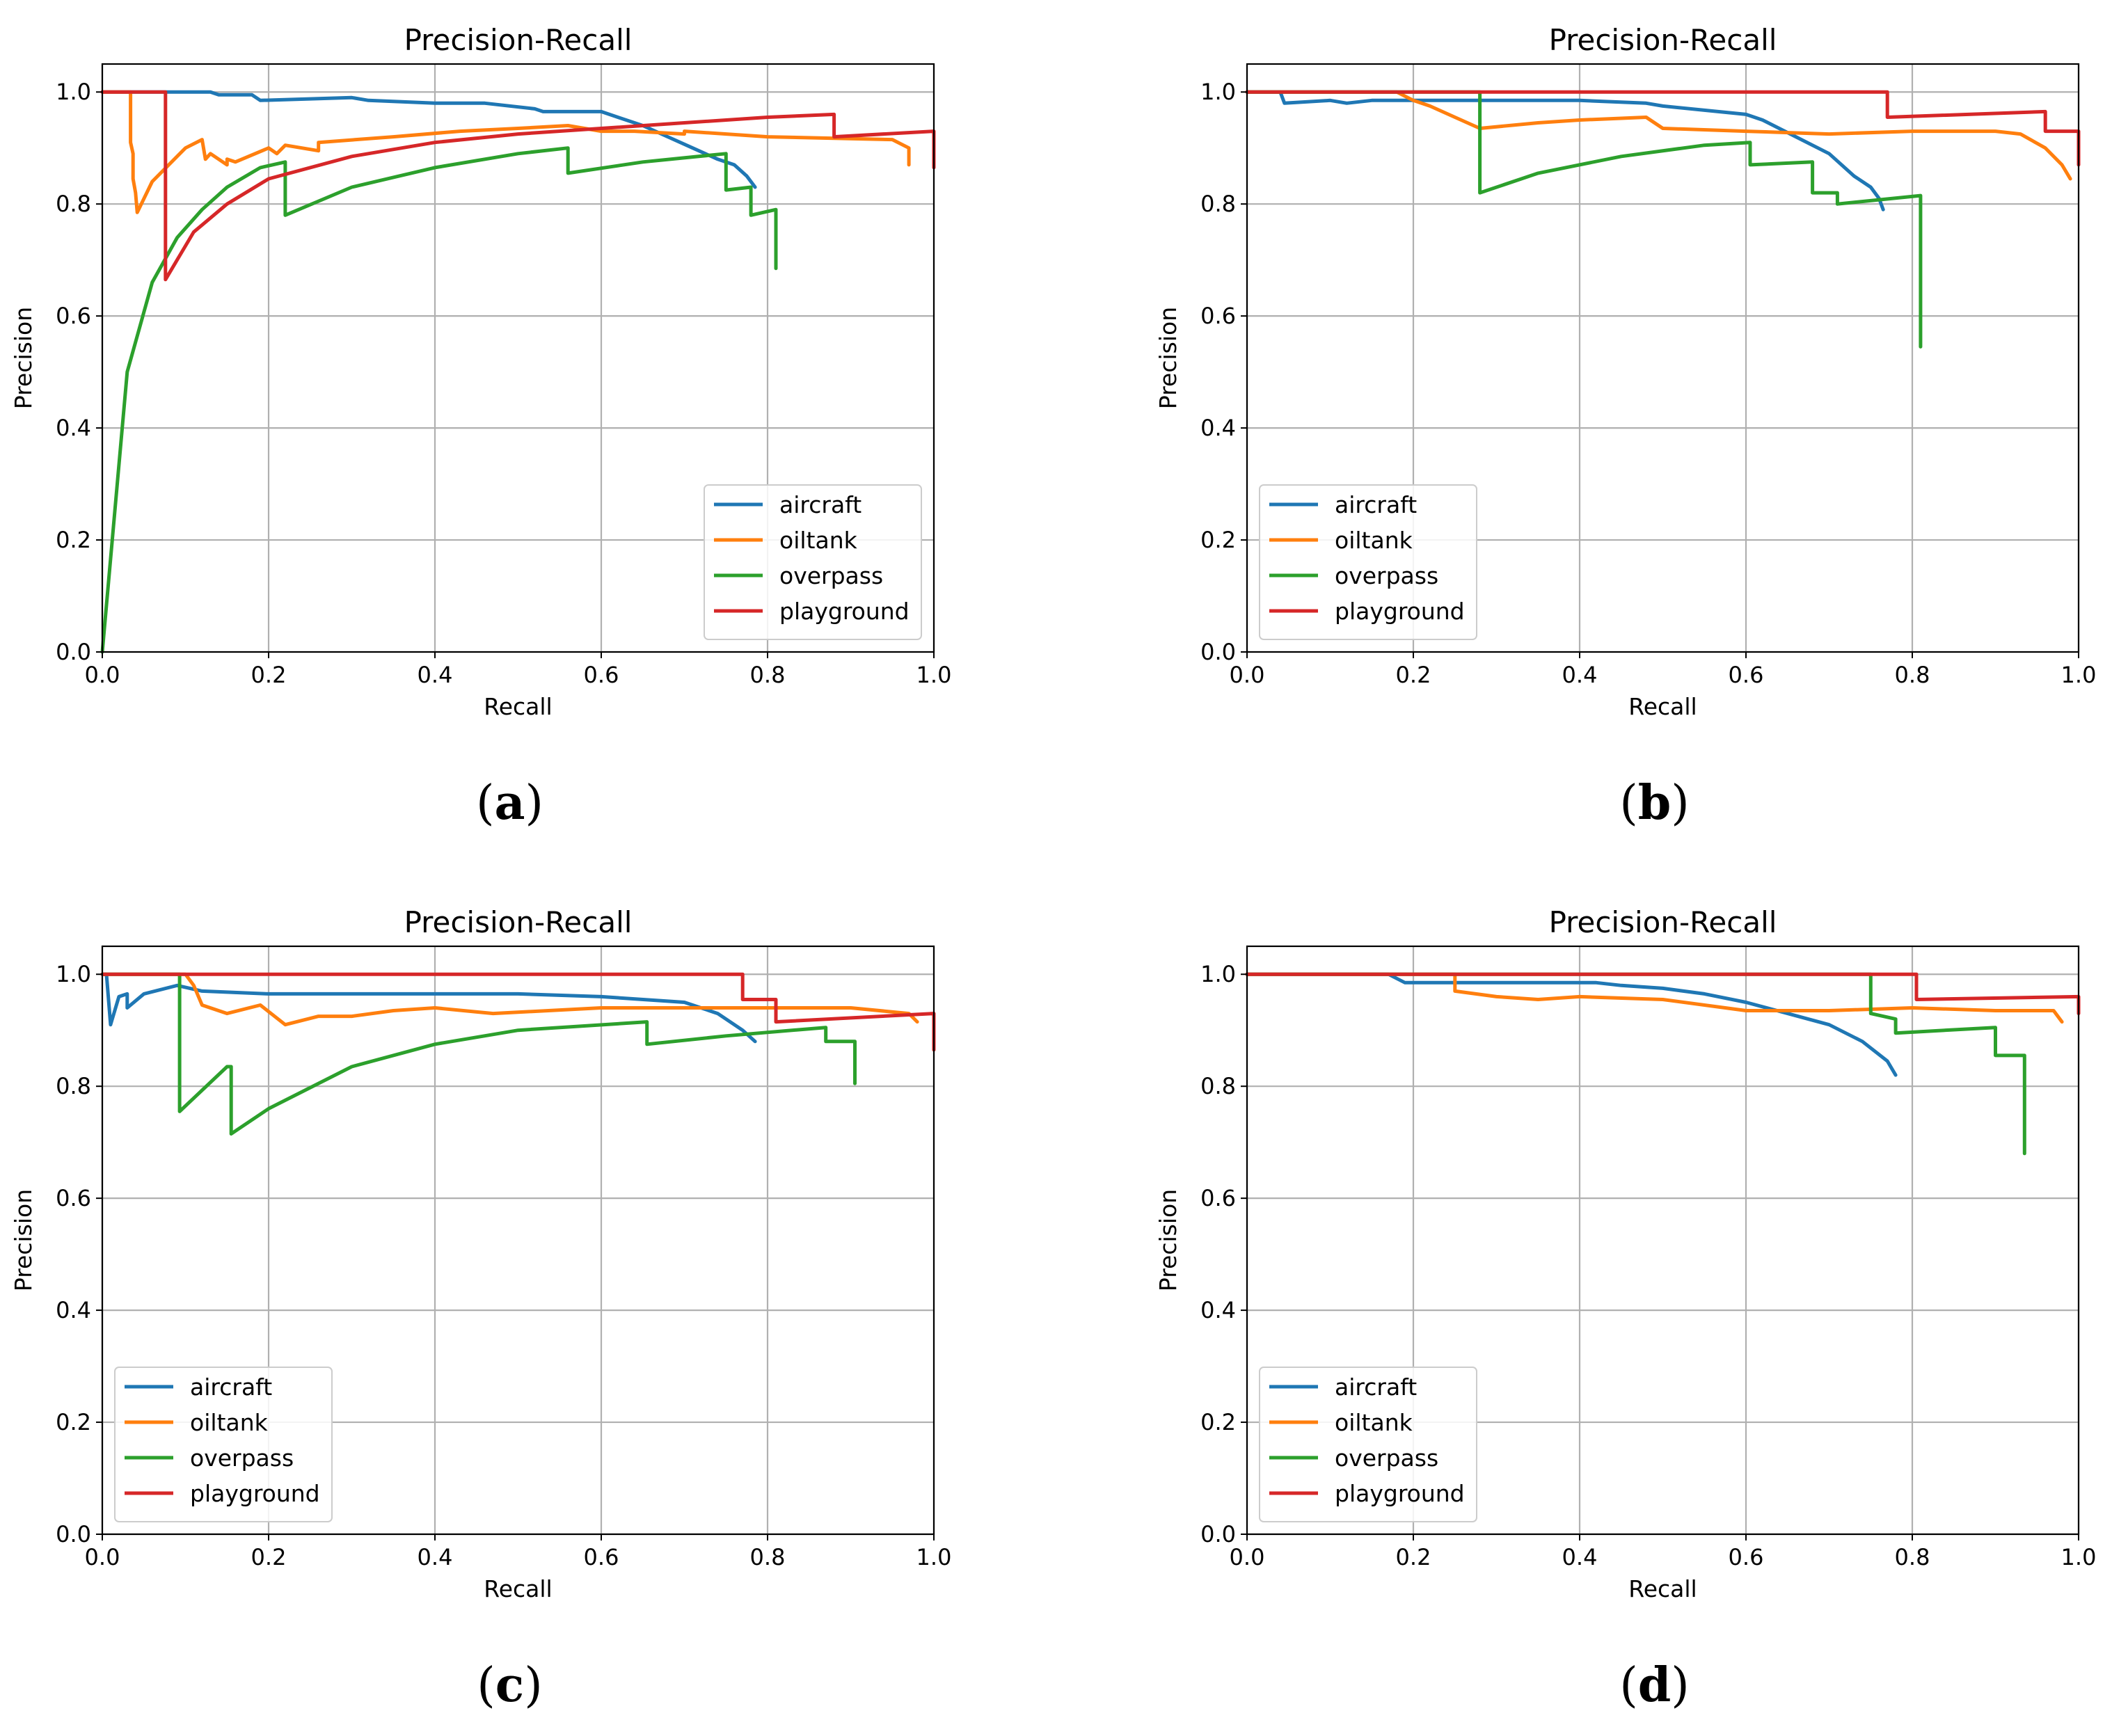 This screenshot has height=1736, width=2112. Describe the element at coordinates (510, 803) in the screenshot. I see `panel-caption: (a)` at that location.